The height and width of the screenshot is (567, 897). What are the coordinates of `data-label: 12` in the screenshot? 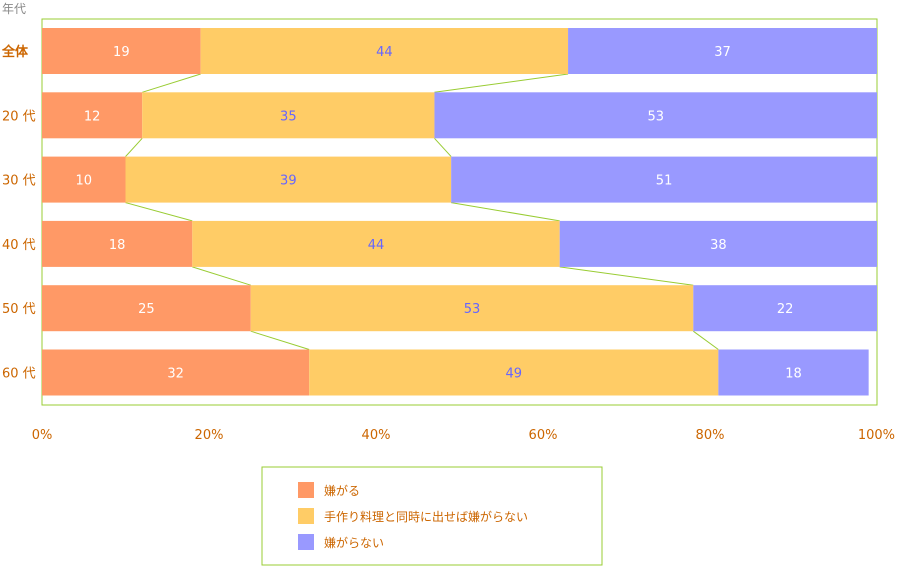 It's located at (92, 116).